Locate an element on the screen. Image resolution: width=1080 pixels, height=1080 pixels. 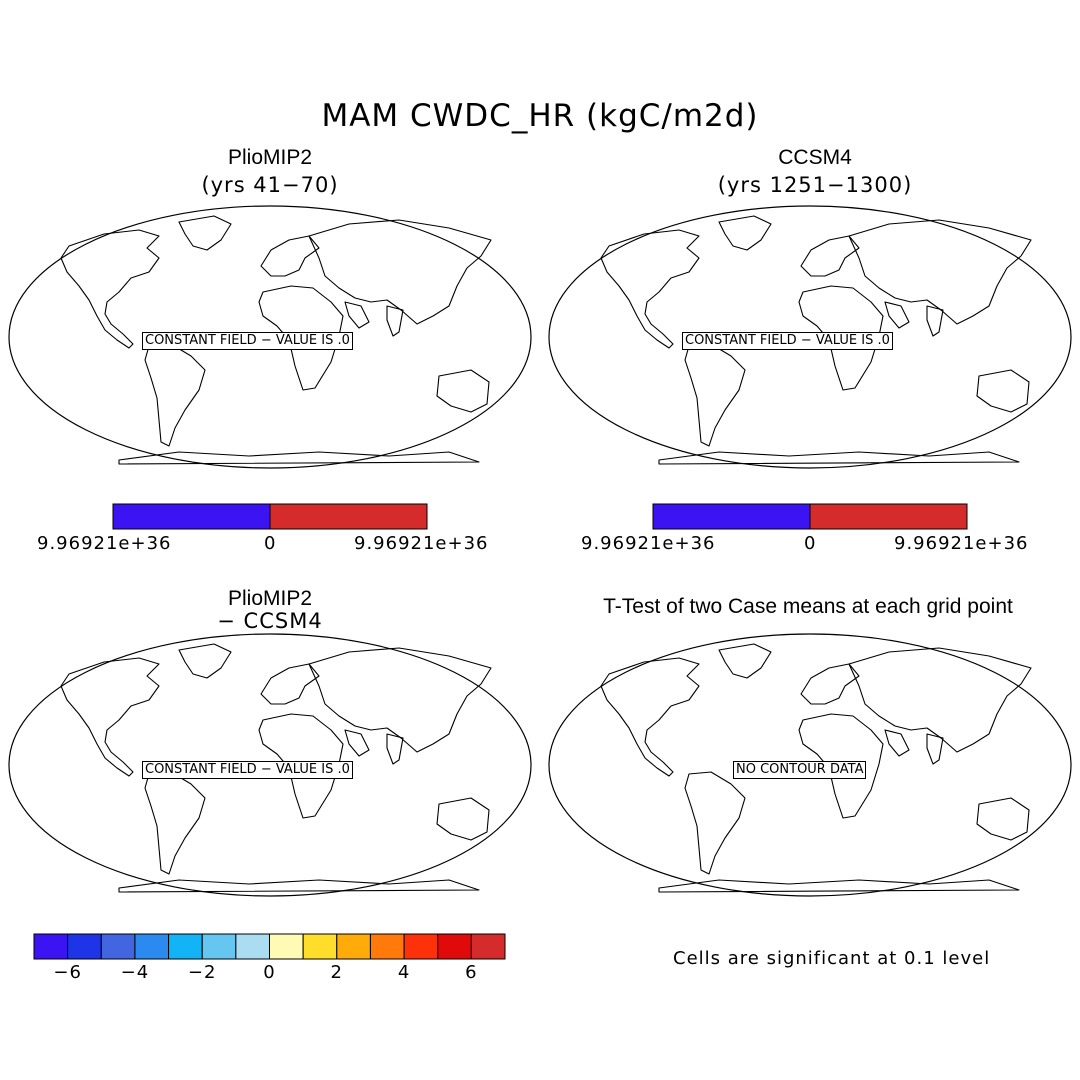
colorbar-panel2-label-mid: 0 is located at coordinates (810, 543).